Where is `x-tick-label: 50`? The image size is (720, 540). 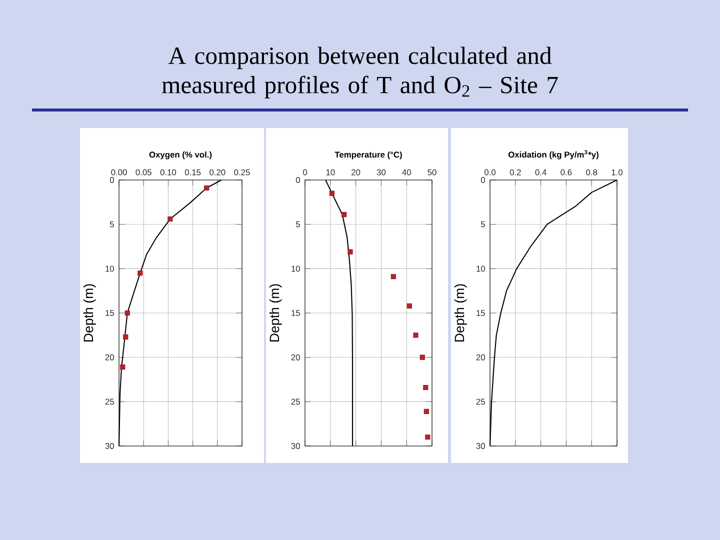 x-tick-label: 50 is located at coordinates (432, 172).